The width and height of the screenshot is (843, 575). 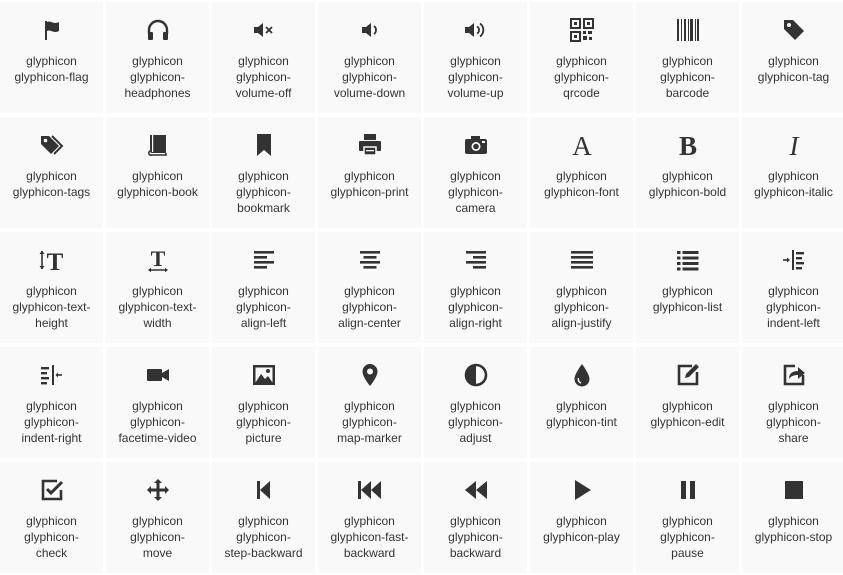 What do you see at coordinates (476, 490) in the screenshot?
I see `backward-icon` at bounding box center [476, 490].